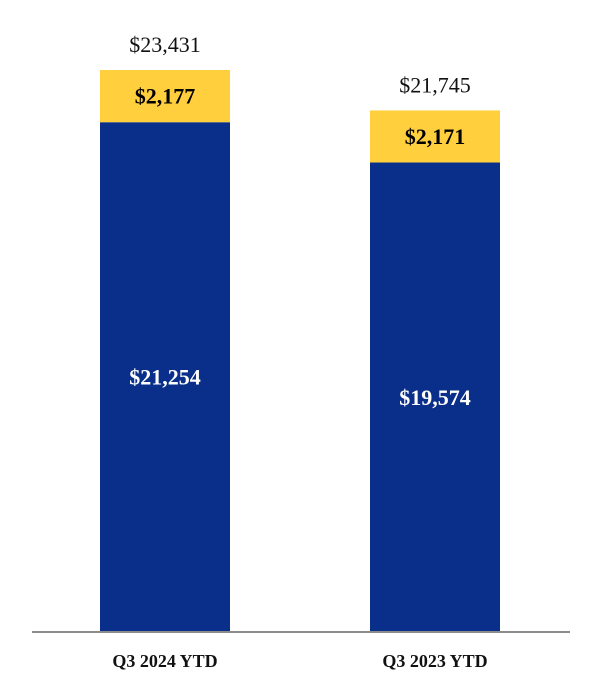 The width and height of the screenshot is (600, 700). I want to click on segment-label-base-2: $19,574, so click(435, 397).